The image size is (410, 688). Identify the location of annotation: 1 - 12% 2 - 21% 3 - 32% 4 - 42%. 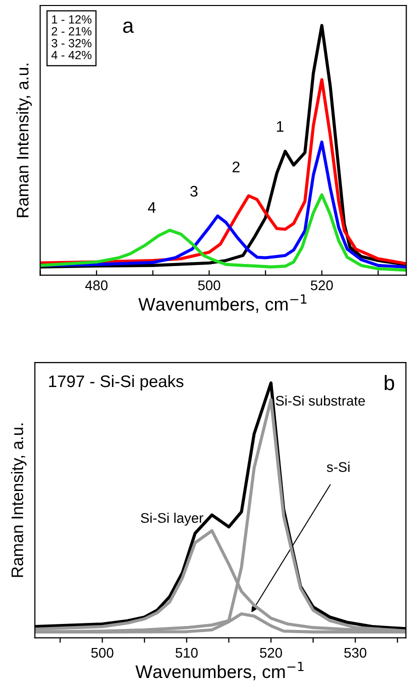
(71, 37).